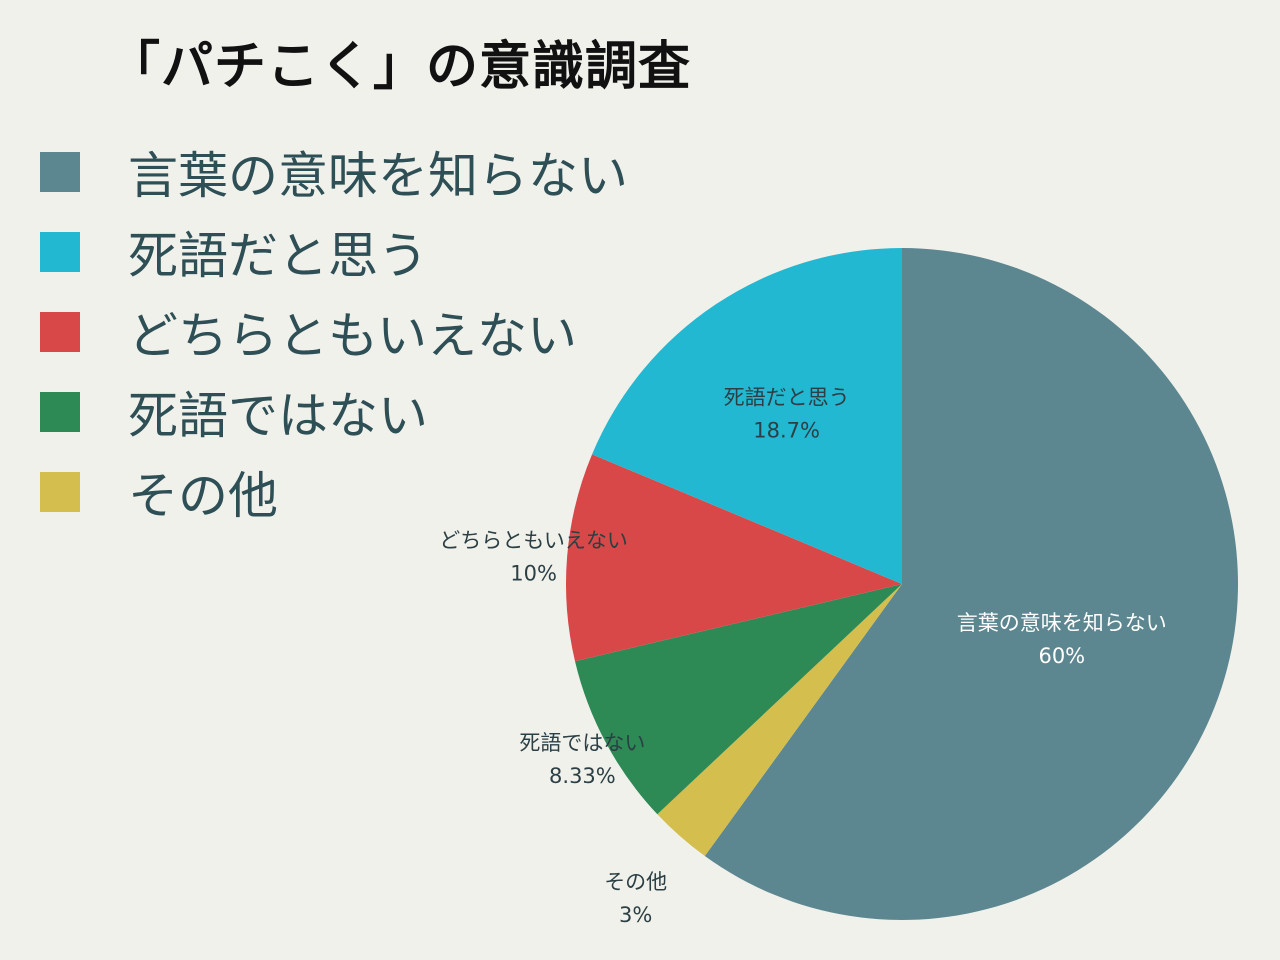 Image resolution: width=1280 pixels, height=960 pixels. What do you see at coordinates (400, 67) in the screenshot?
I see `chart-title: 「パチこく」の意識調査` at bounding box center [400, 67].